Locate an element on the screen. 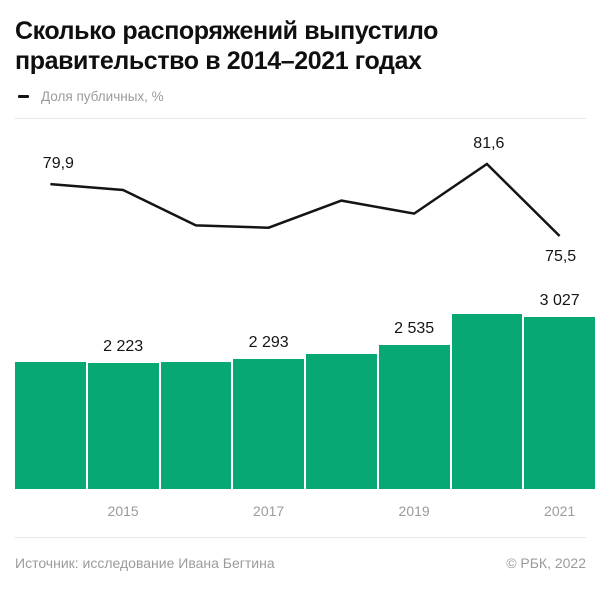 This screenshot has height=592, width=600. line-point-label: 79,9 is located at coordinates (58, 164).